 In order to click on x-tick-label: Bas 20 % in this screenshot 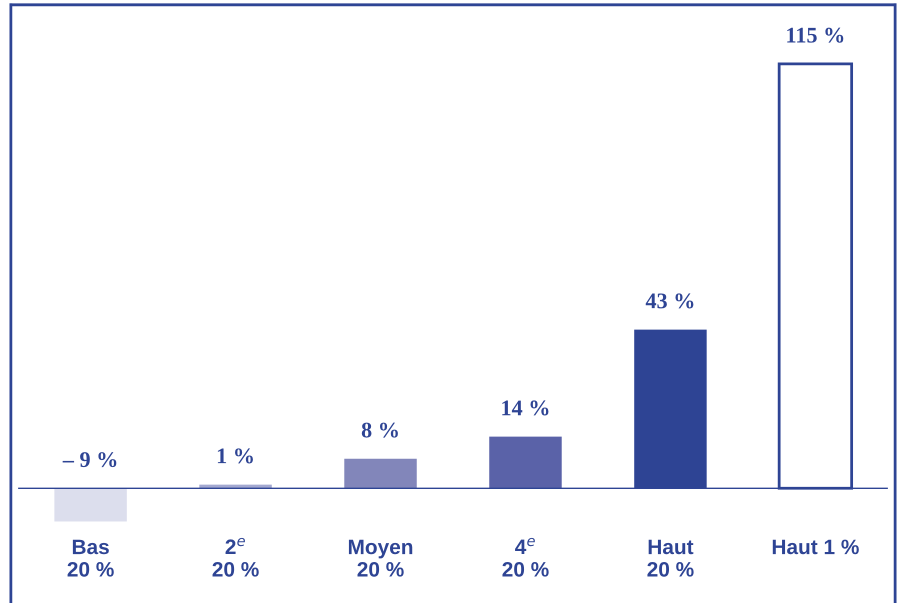, I will do `click(91, 558)`.